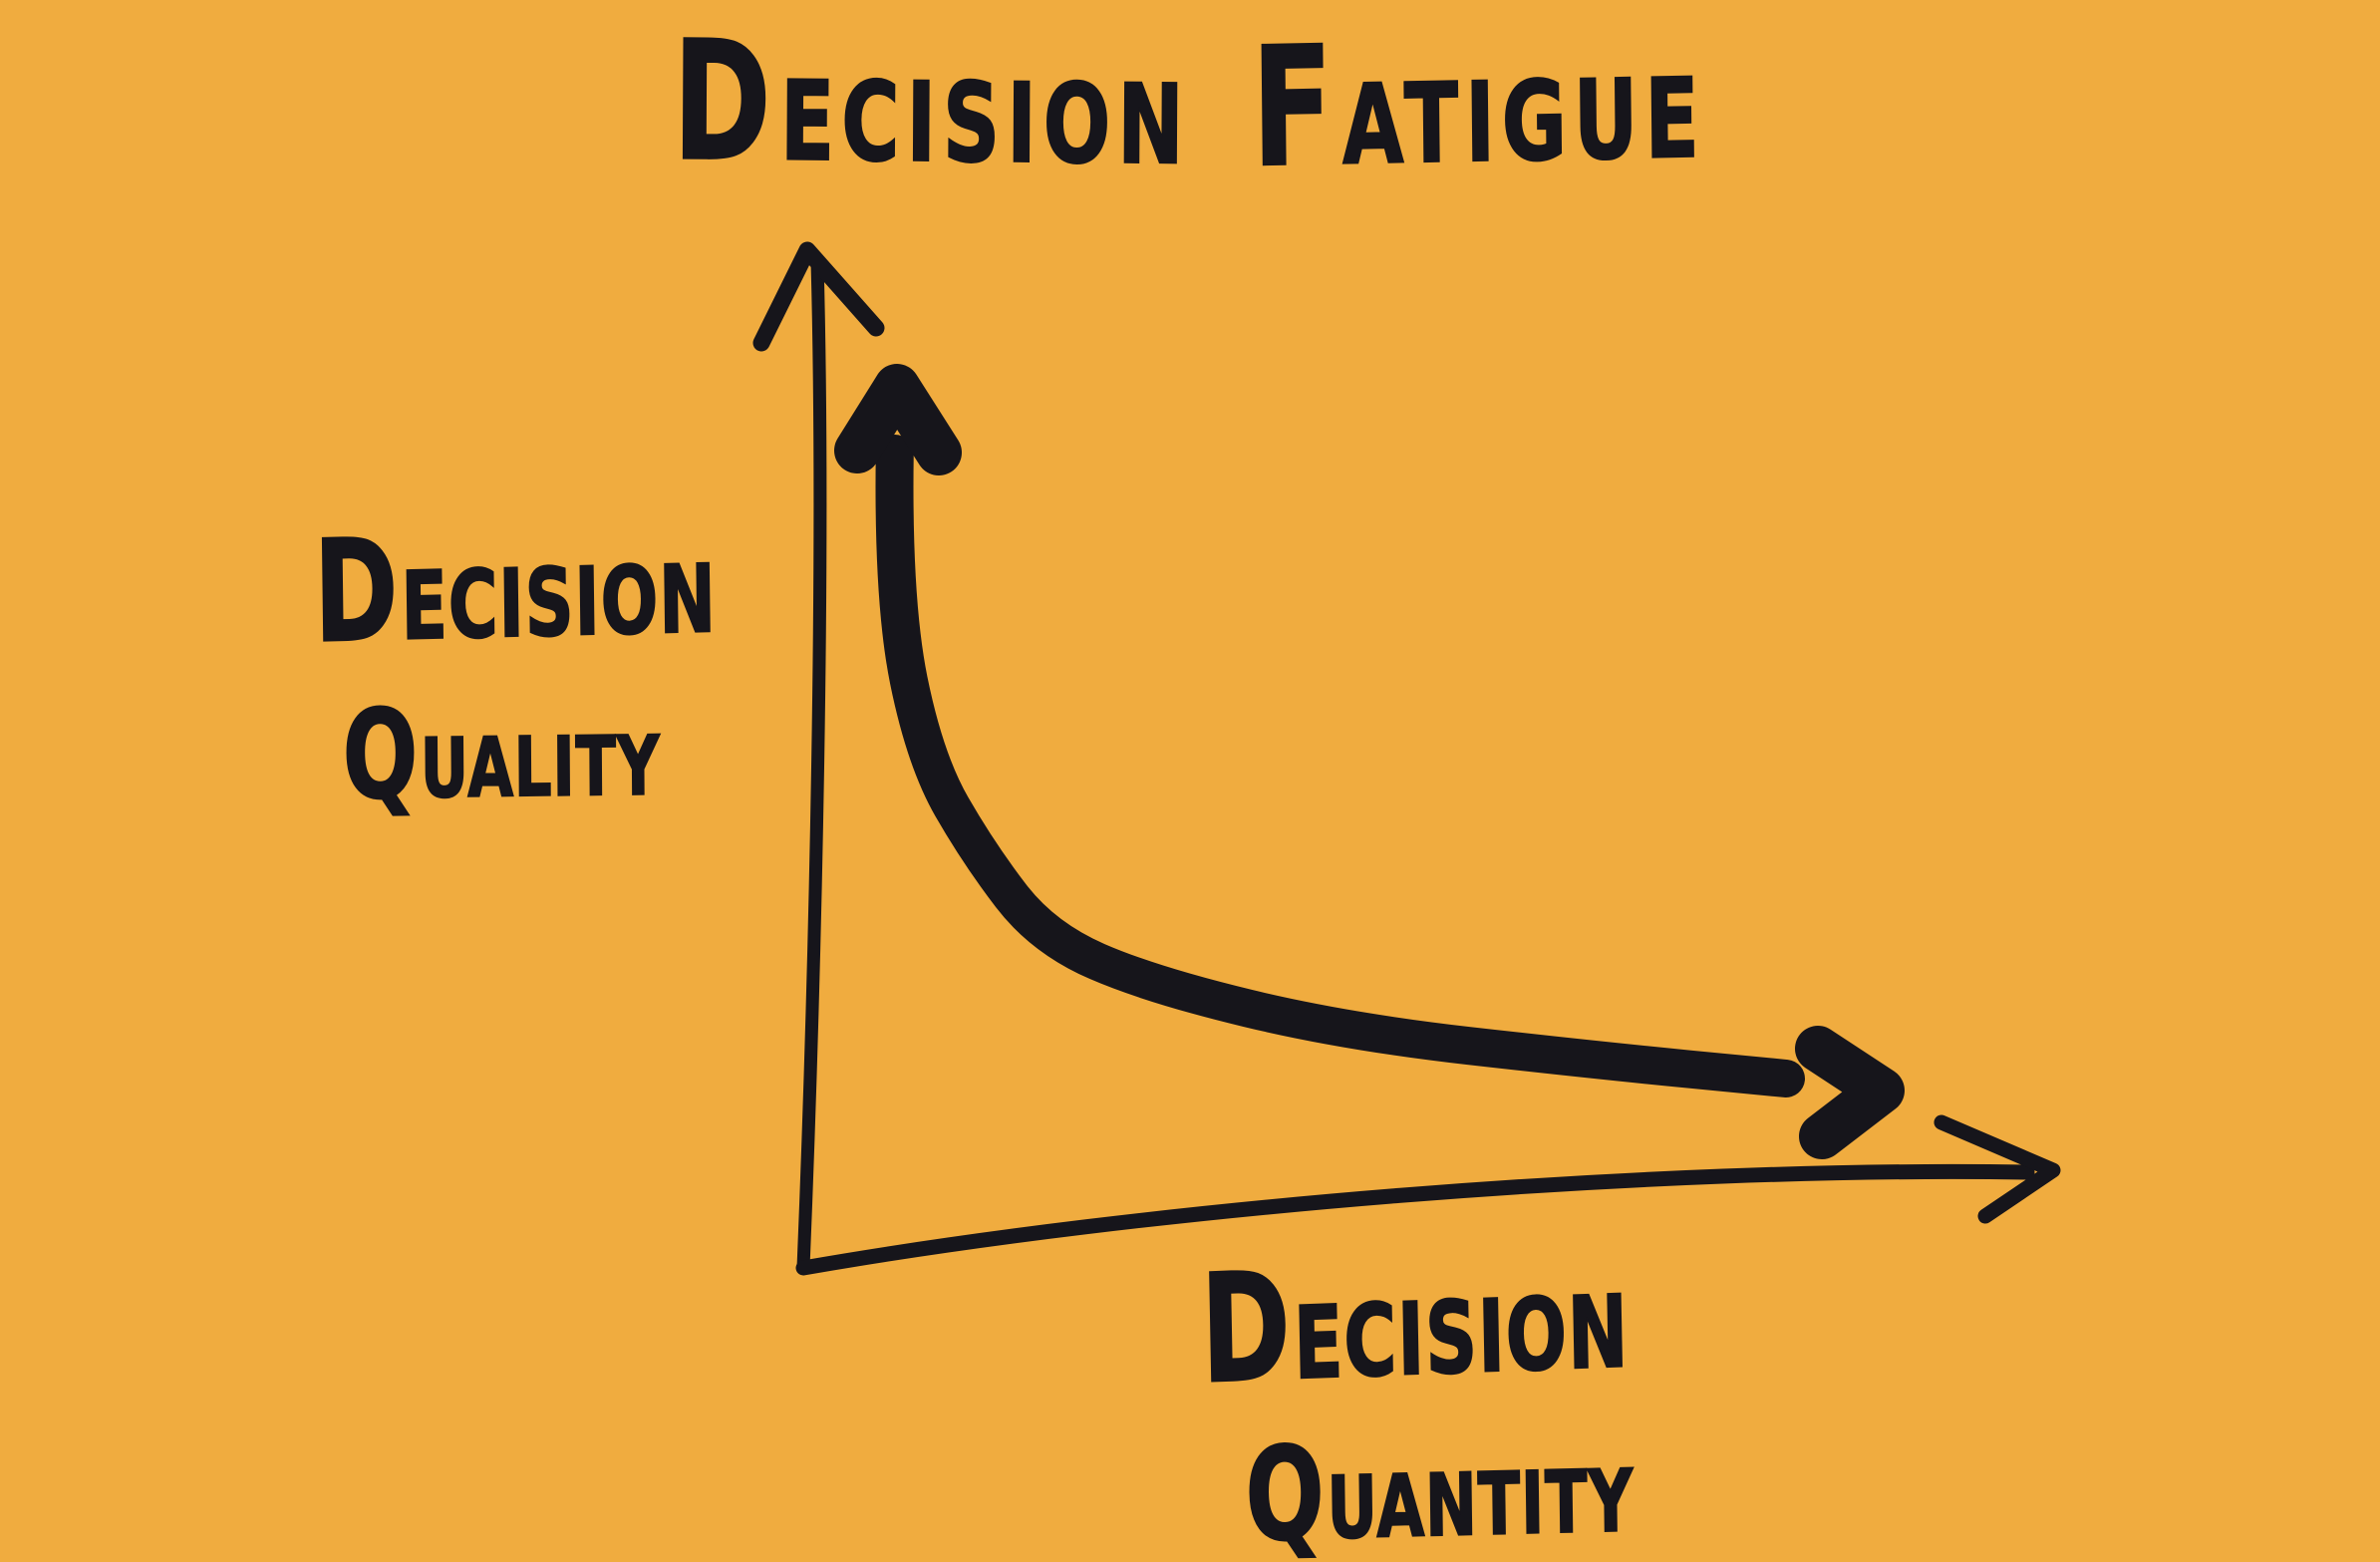 Image resolution: width=2380 pixels, height=1562 pixels. Describe the element at coordinates (1440, 1490) in the screenshot. I see `x-axis-label-line2: QUANTITY` at that location.